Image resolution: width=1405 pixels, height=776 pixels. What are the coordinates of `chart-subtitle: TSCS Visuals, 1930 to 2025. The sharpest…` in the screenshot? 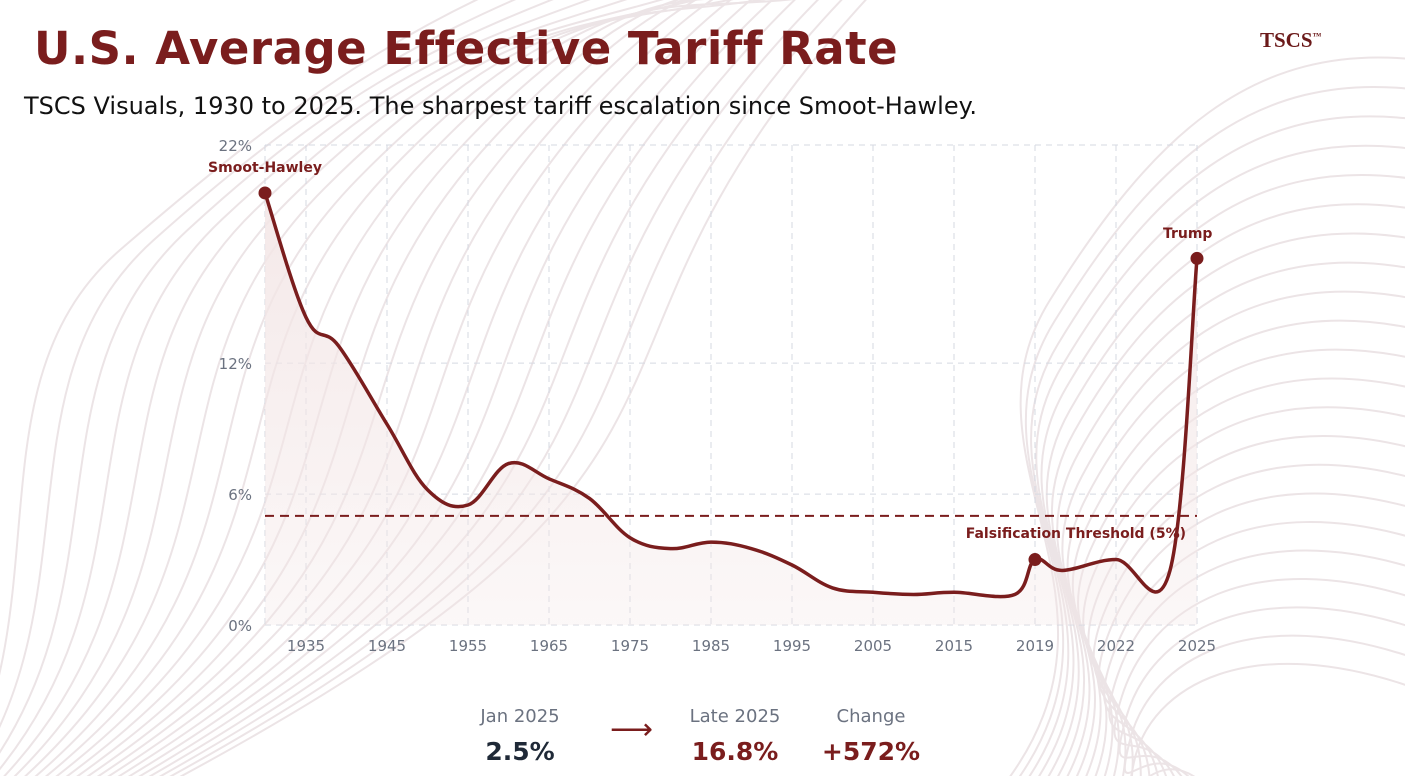 It's located at (501, 106).